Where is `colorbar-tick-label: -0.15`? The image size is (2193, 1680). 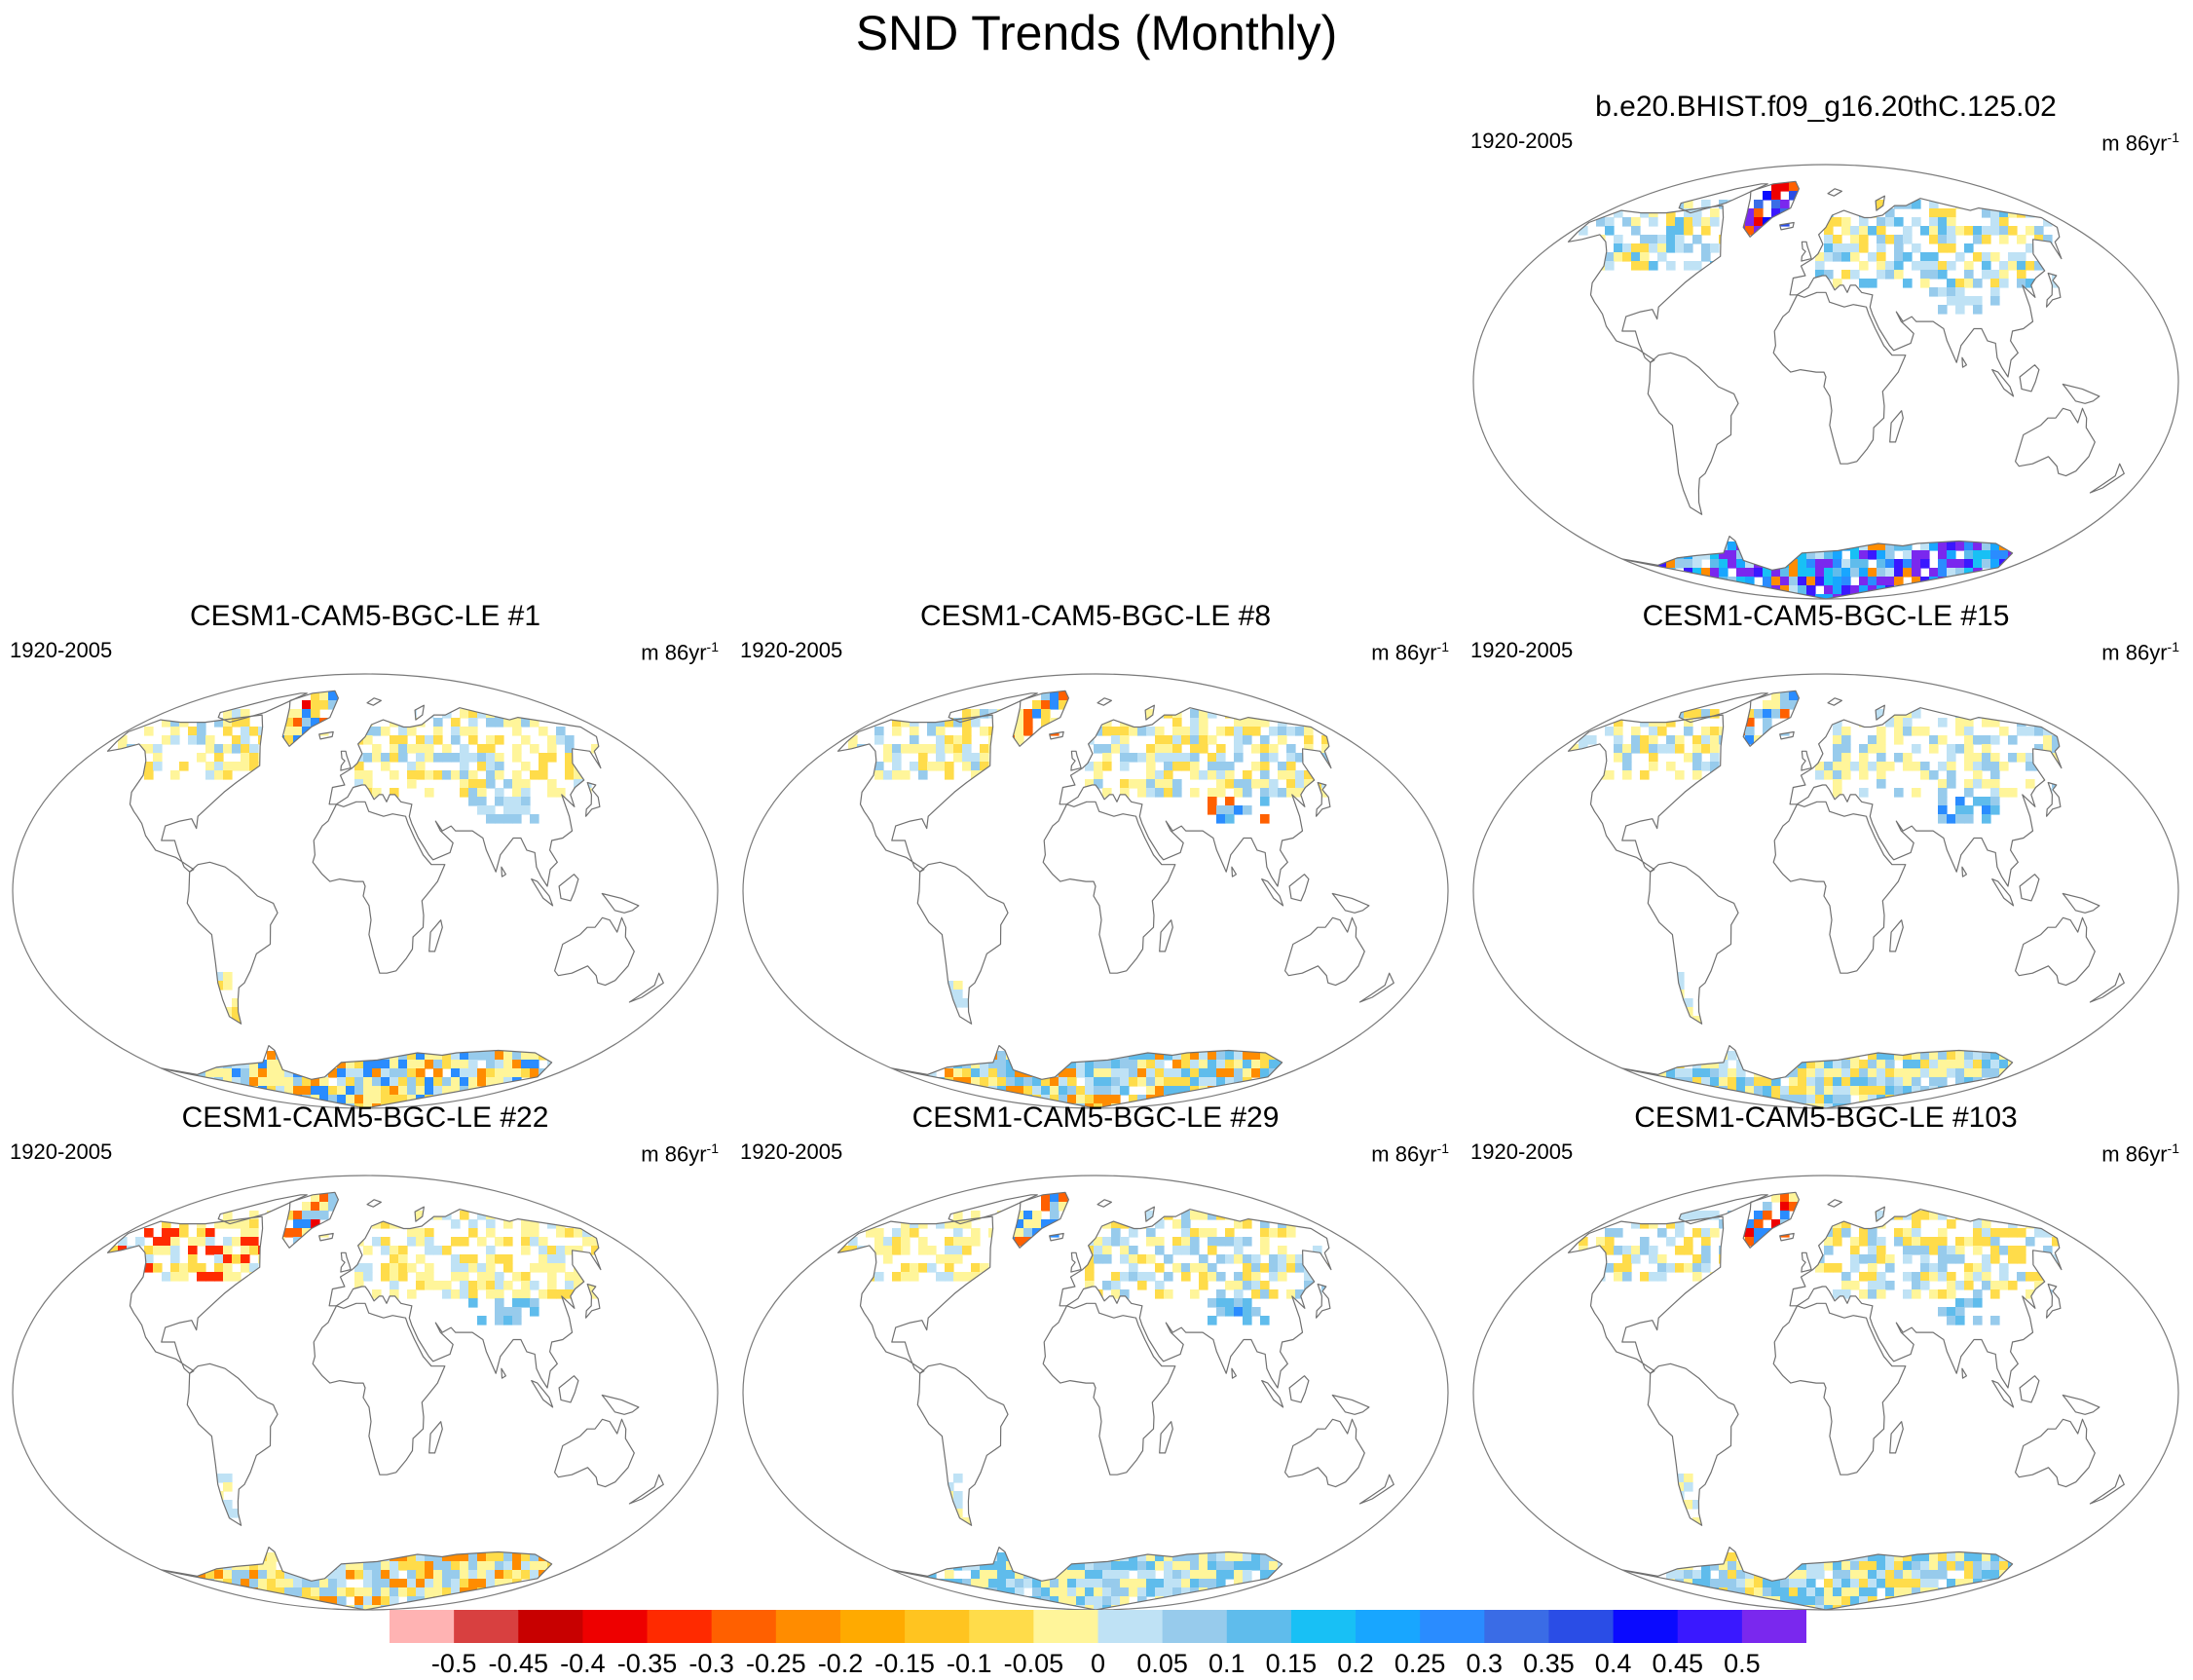
colorbar-tick-label: -0.15 is located at coordinates (904, 1663).